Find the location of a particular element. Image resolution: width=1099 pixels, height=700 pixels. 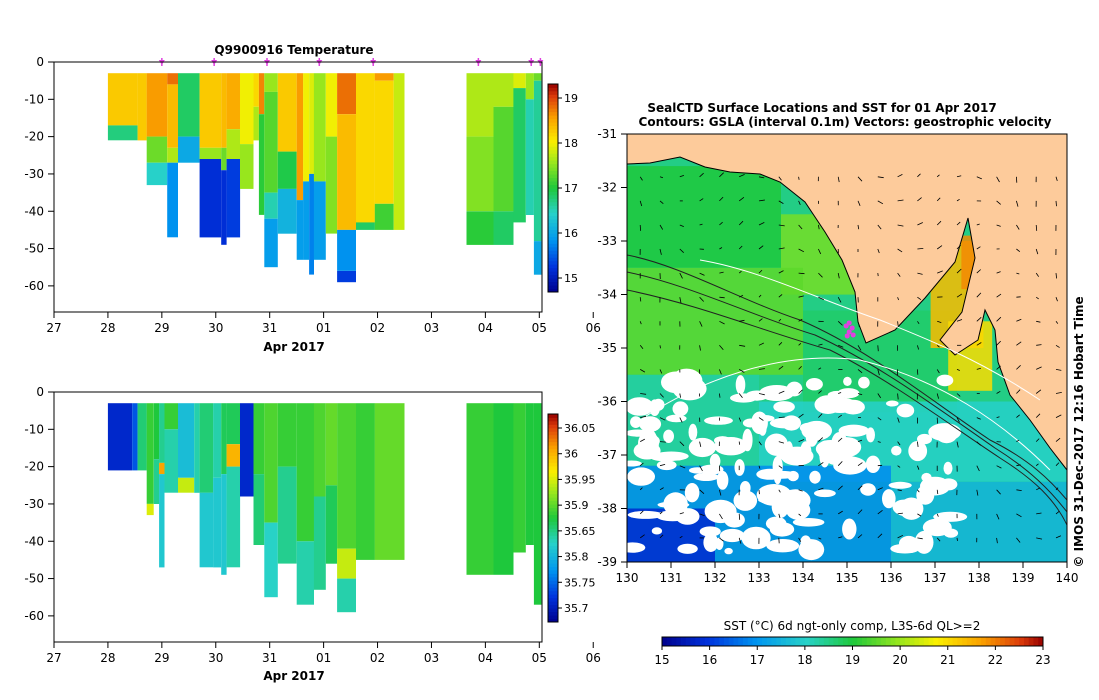

profile-location-marker is located at coordinates (849, 329).